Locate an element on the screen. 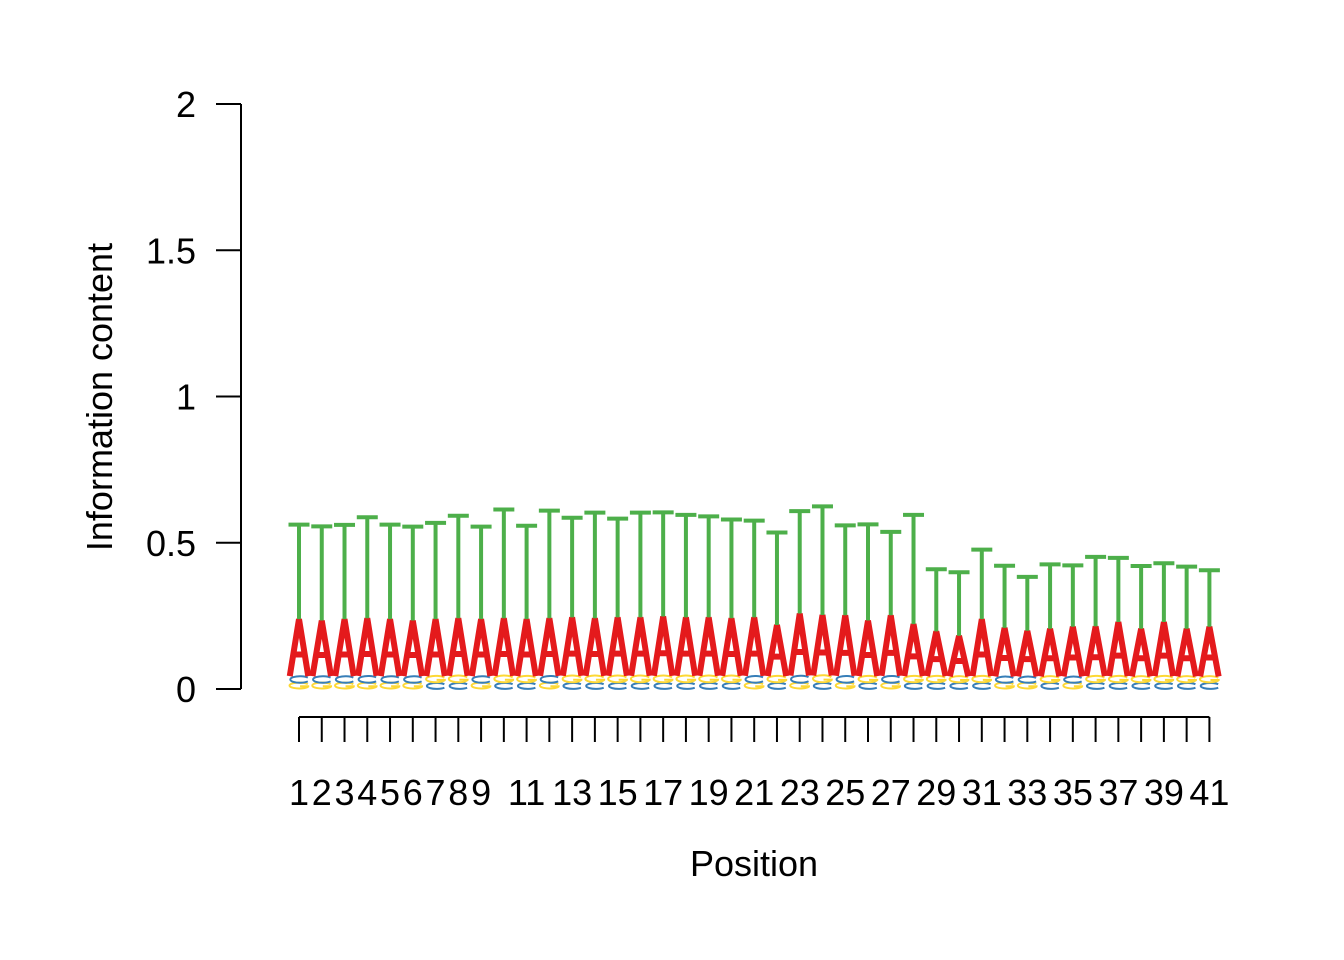 Image resolution: width=1344 pixels, height=960 pixels. y-tick-label: 0.5 is located at coordinates (171, 543).